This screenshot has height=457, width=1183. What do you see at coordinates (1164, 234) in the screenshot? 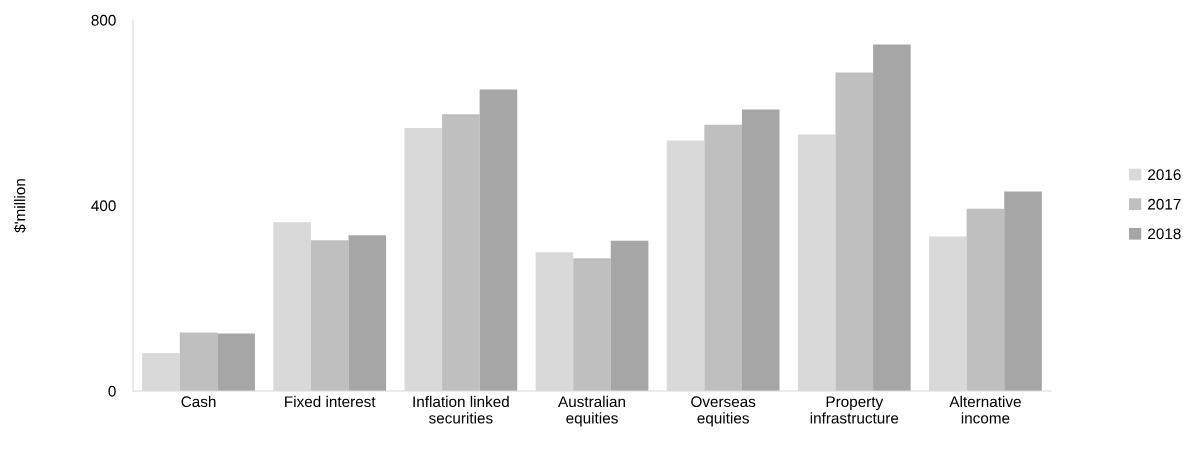
I see `legend-label: 2018` at bounding box center [1164, 234].